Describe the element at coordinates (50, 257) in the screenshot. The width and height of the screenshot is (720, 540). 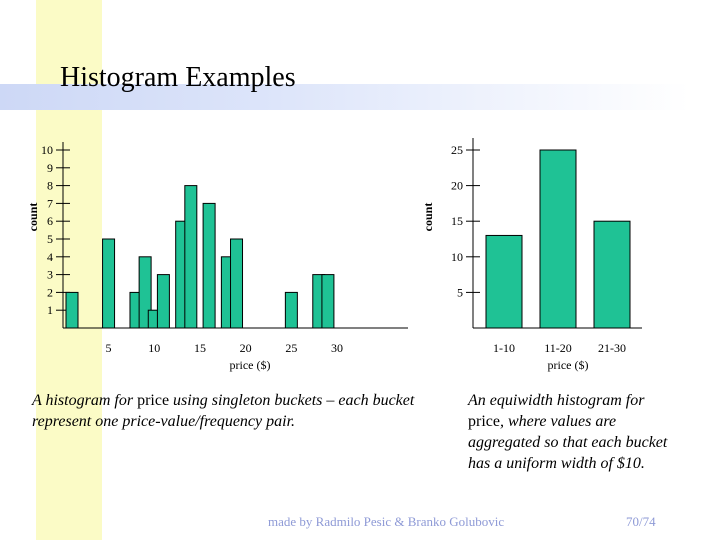
I see `y-tick-label: 4` at that location.